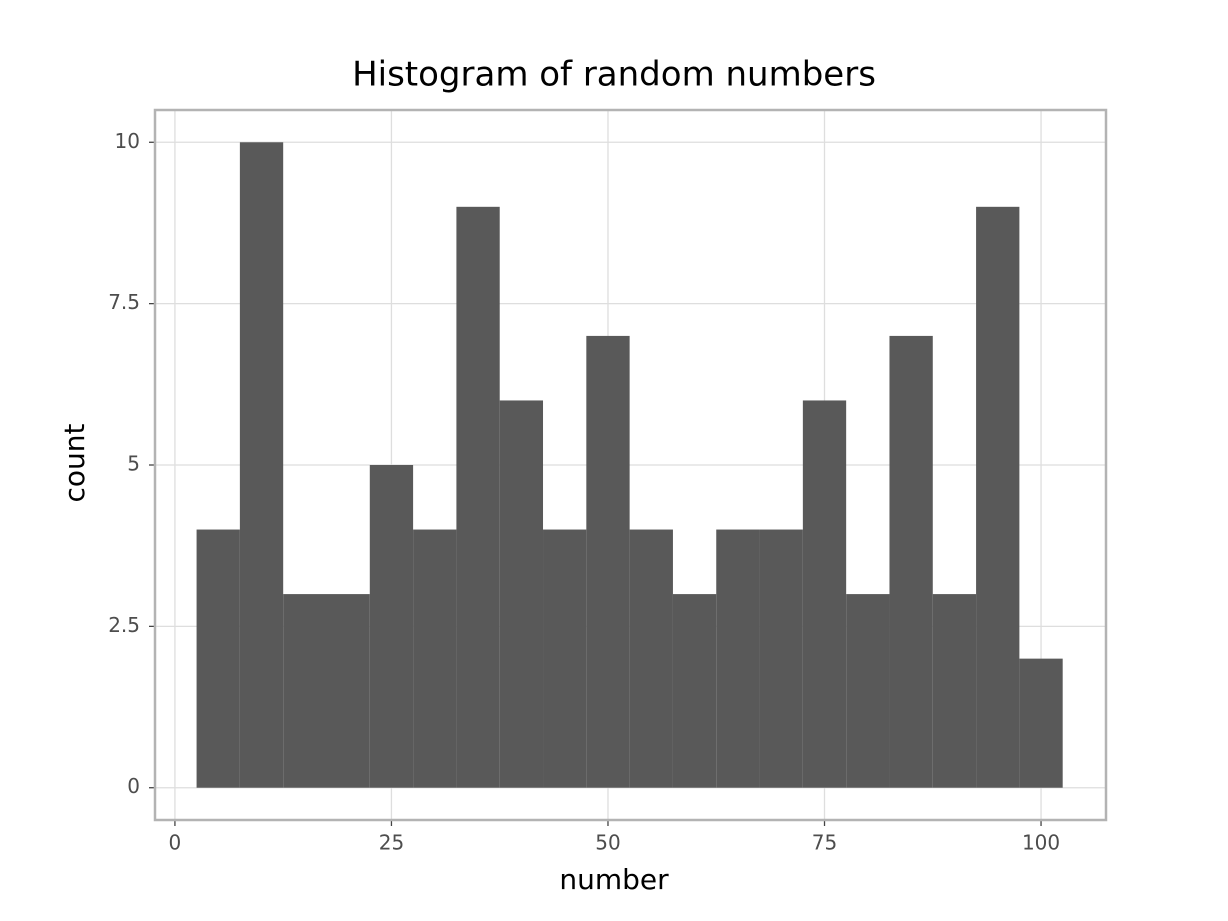 Image resolution: width=1228 pixels, height=921 pixels. What do you see at coordinates (133, 786) in the screenshot?
I see `y-tick-label: 0` at bounding box center [133, 786].